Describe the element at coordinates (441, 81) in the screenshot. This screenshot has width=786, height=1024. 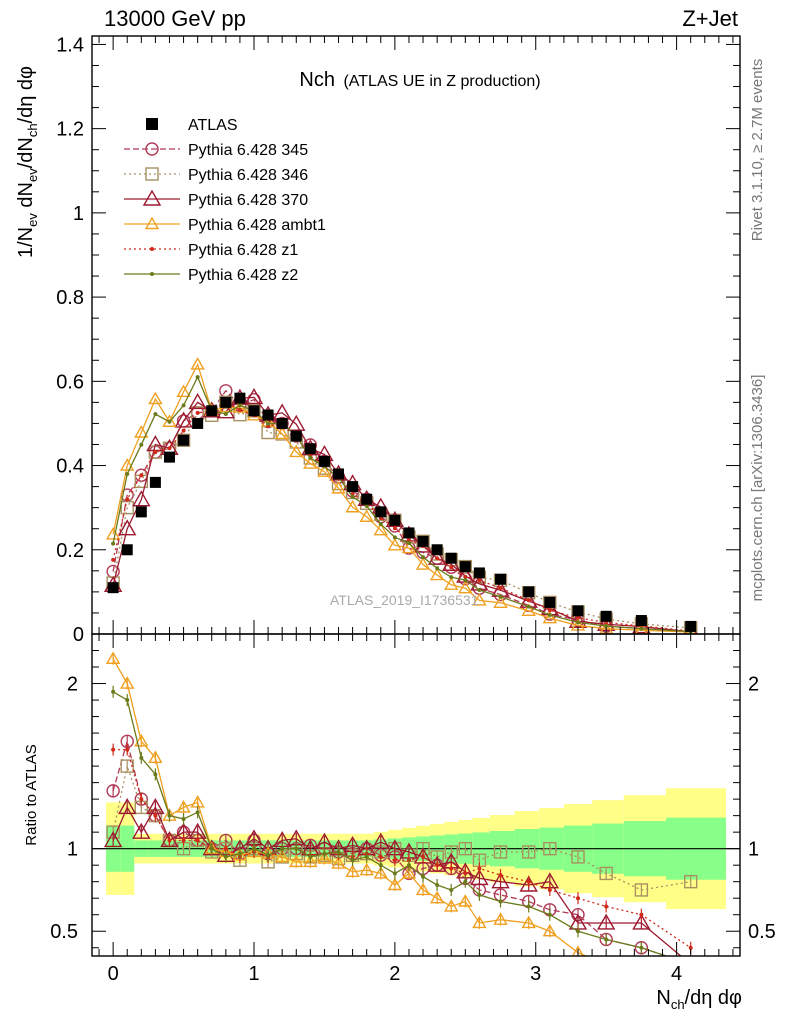
I see `plot-title-sub: (ATLAS UE in Z production)` at that location.